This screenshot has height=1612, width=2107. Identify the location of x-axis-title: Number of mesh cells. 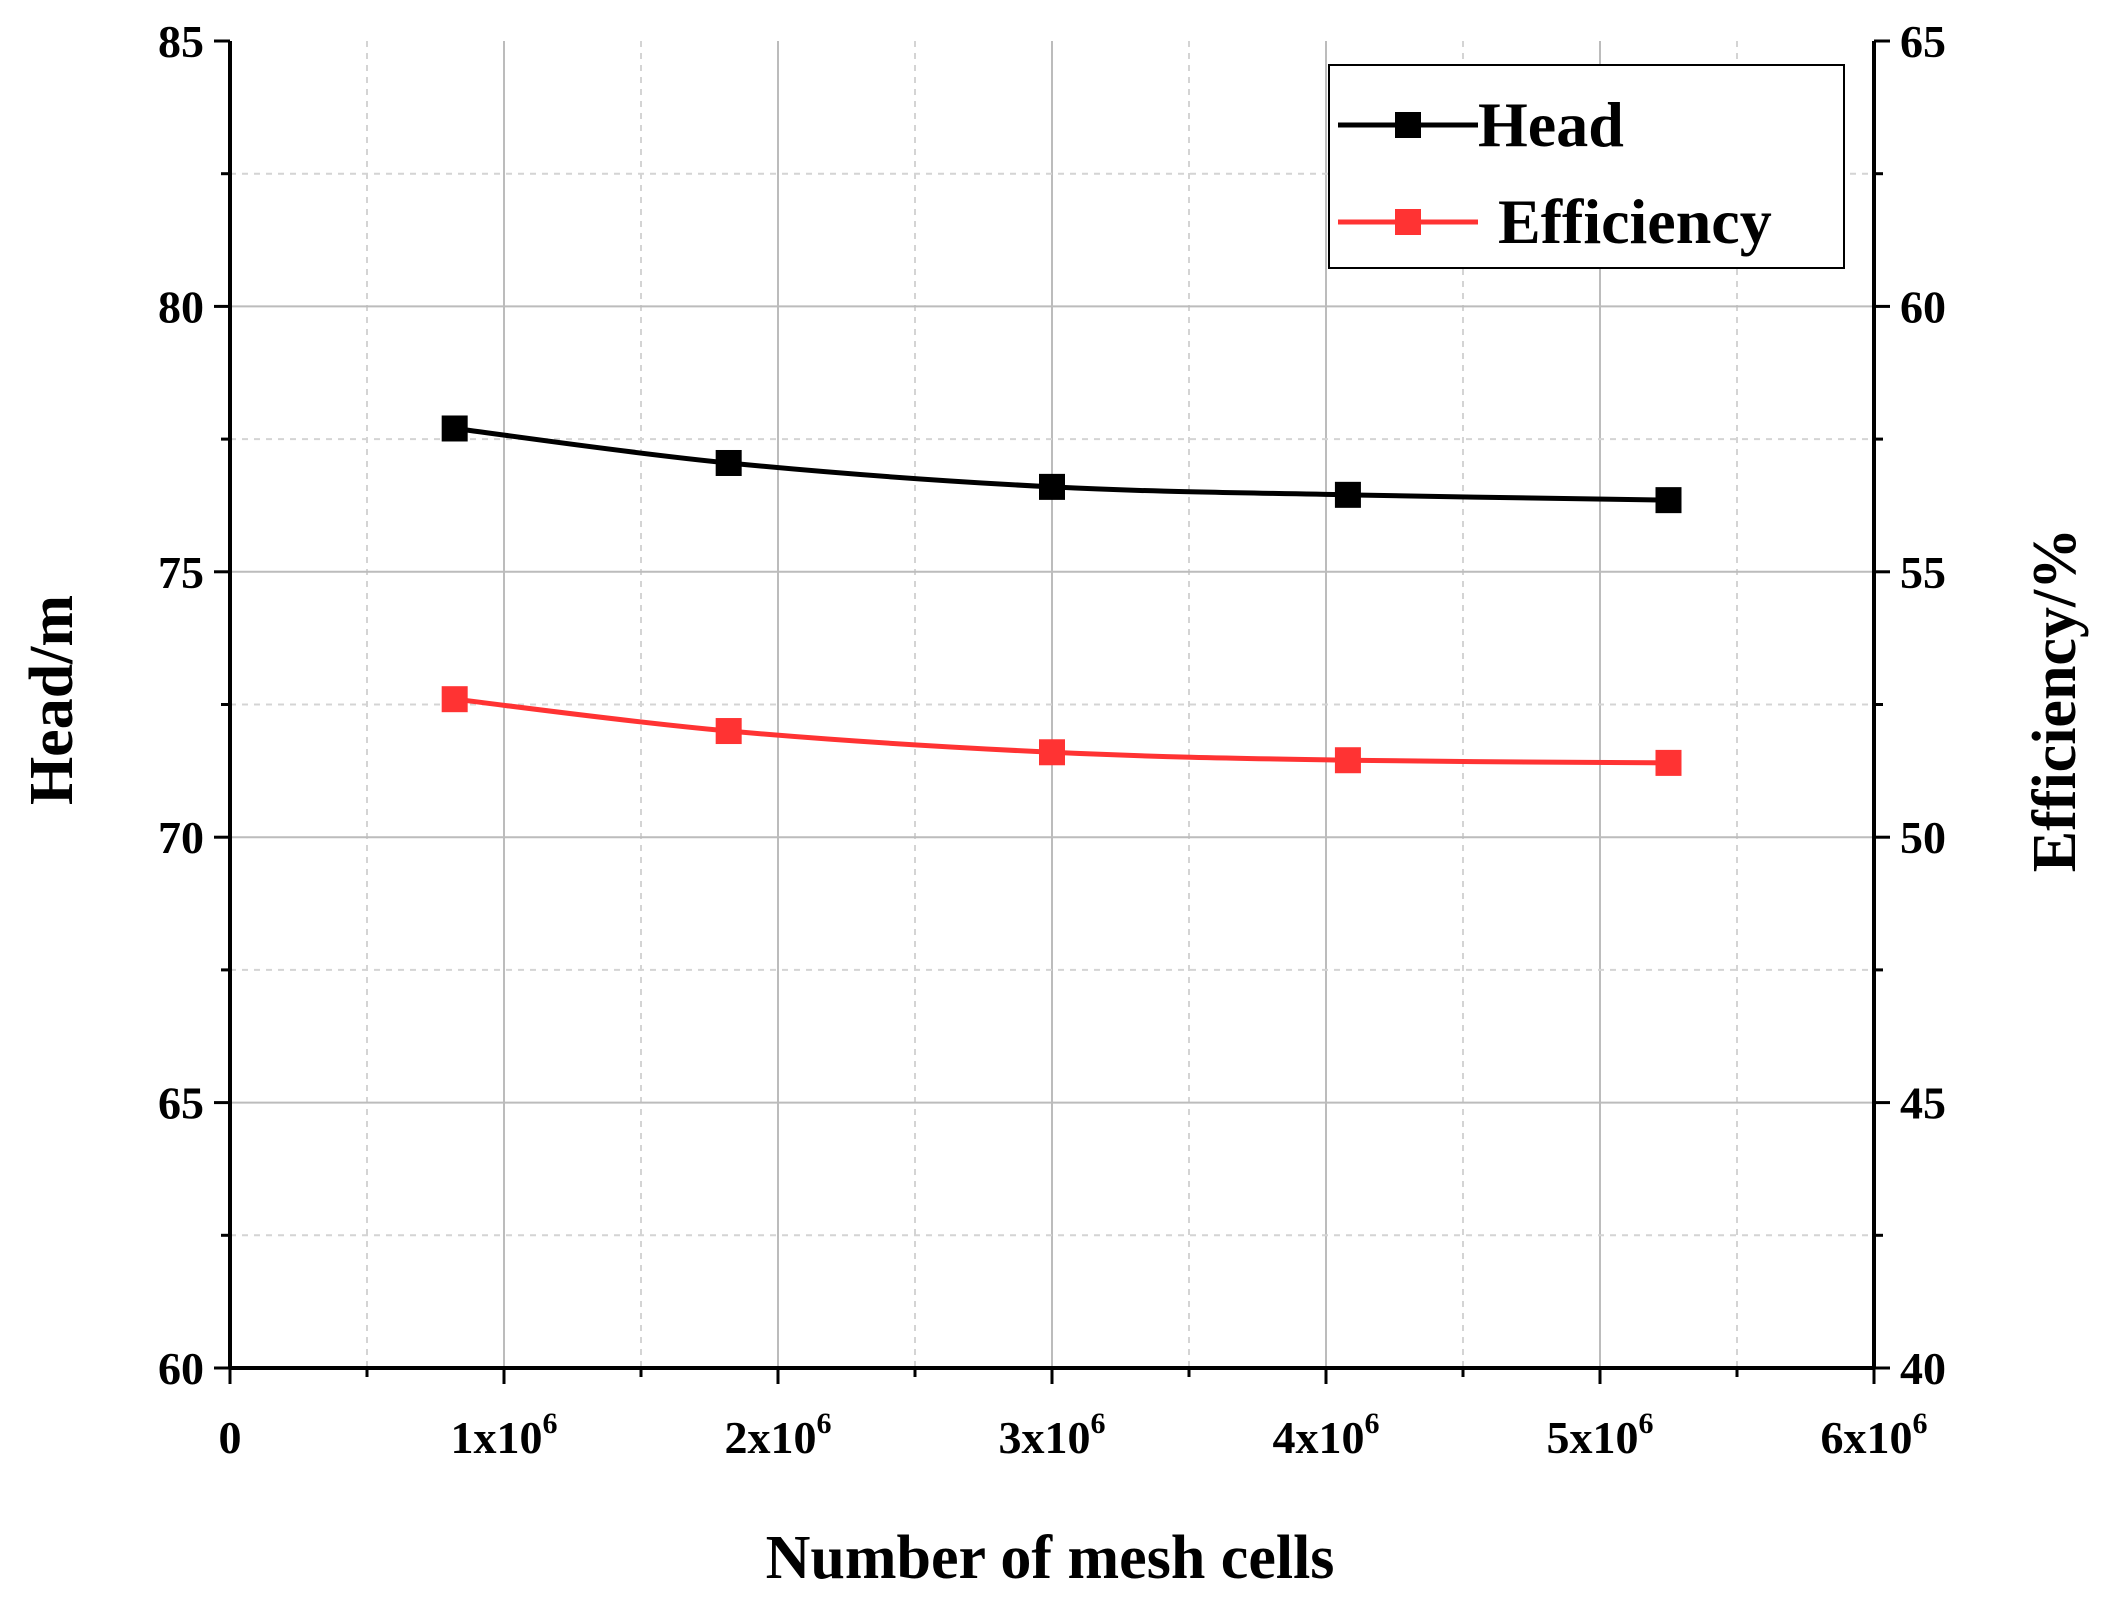
(1050, 1558).